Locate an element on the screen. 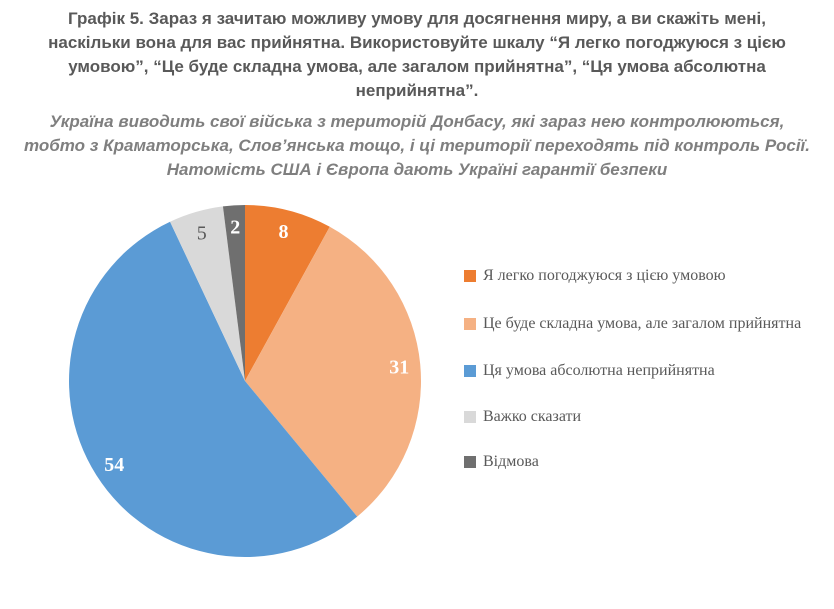 The height and width of the screenshot is (609, 834). pie-slice-value-2: 54 is located at coordinates (114, 465).